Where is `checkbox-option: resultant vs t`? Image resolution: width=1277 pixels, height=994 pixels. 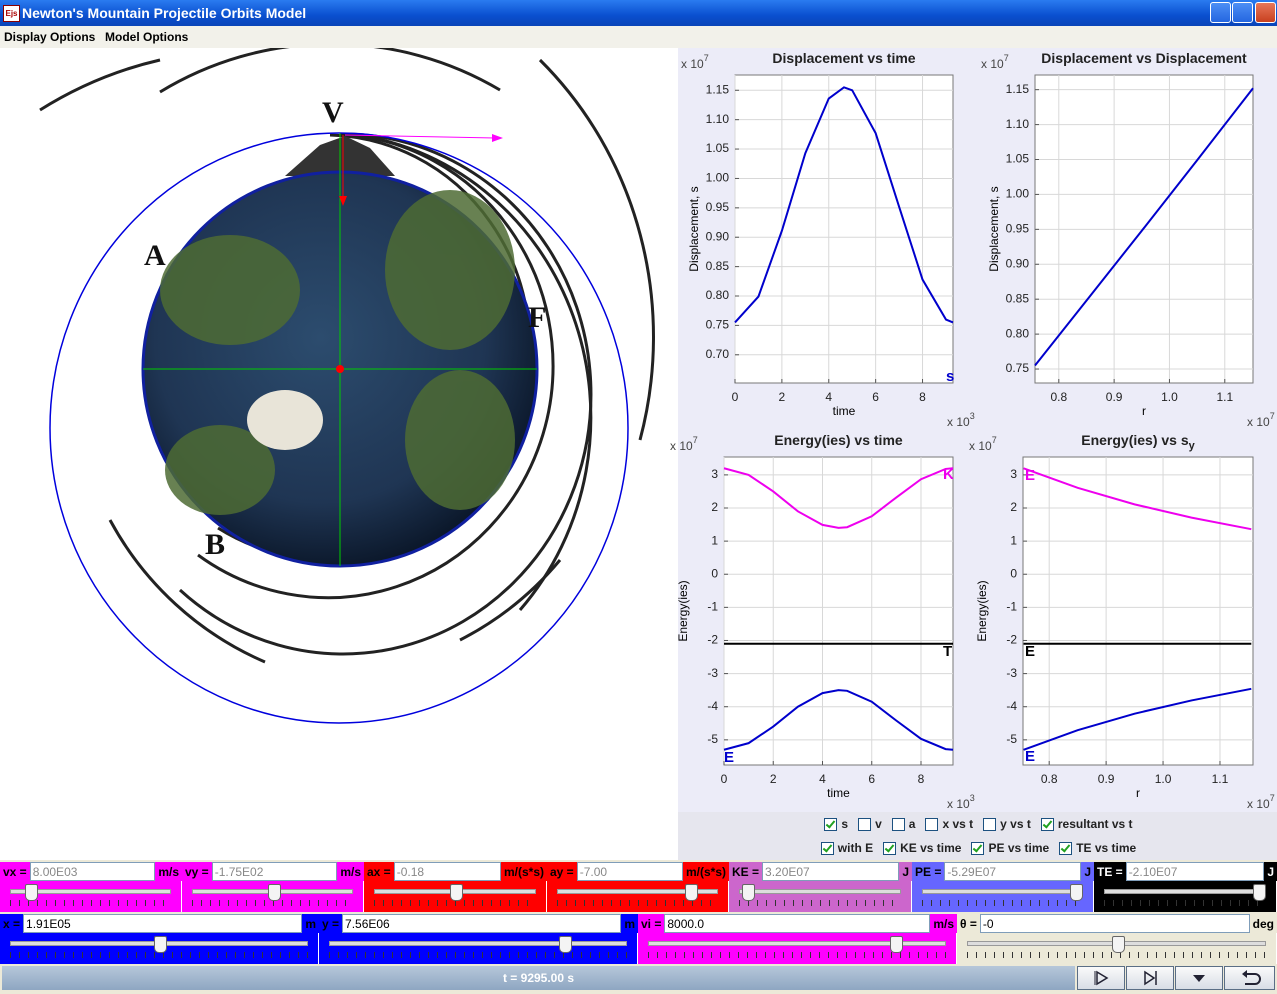
checkbox-option: resultant vs t is located at coordinates (1086, 824).